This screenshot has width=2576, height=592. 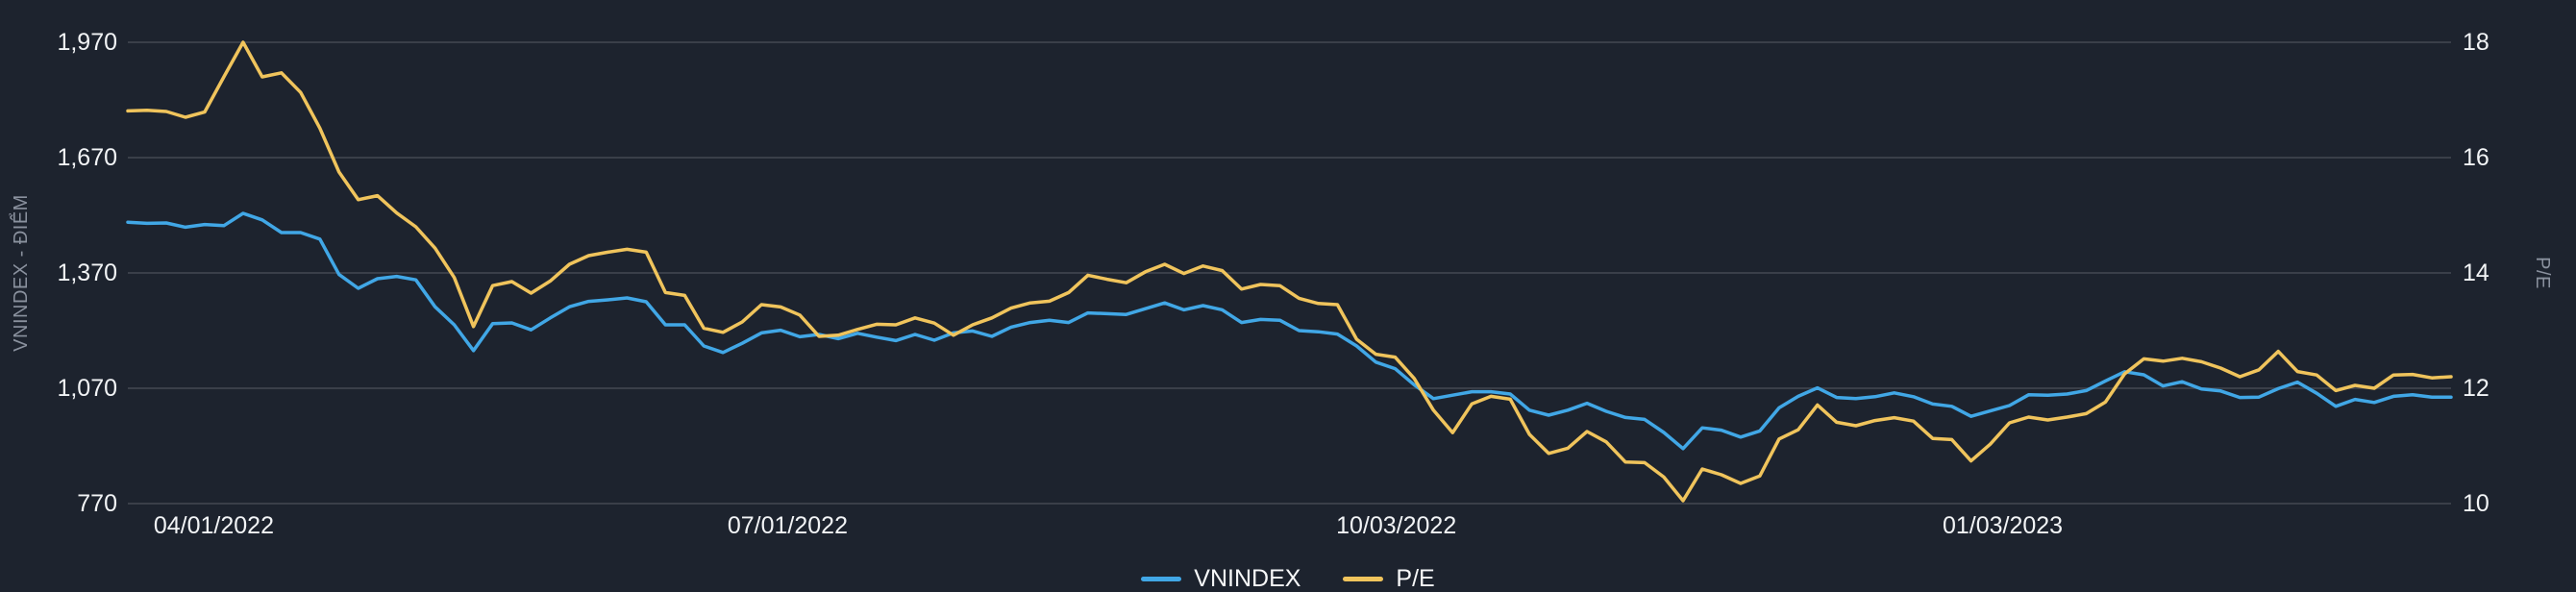 I want to click on axis-tick-label: 1,670, so click(x=87, y=157).